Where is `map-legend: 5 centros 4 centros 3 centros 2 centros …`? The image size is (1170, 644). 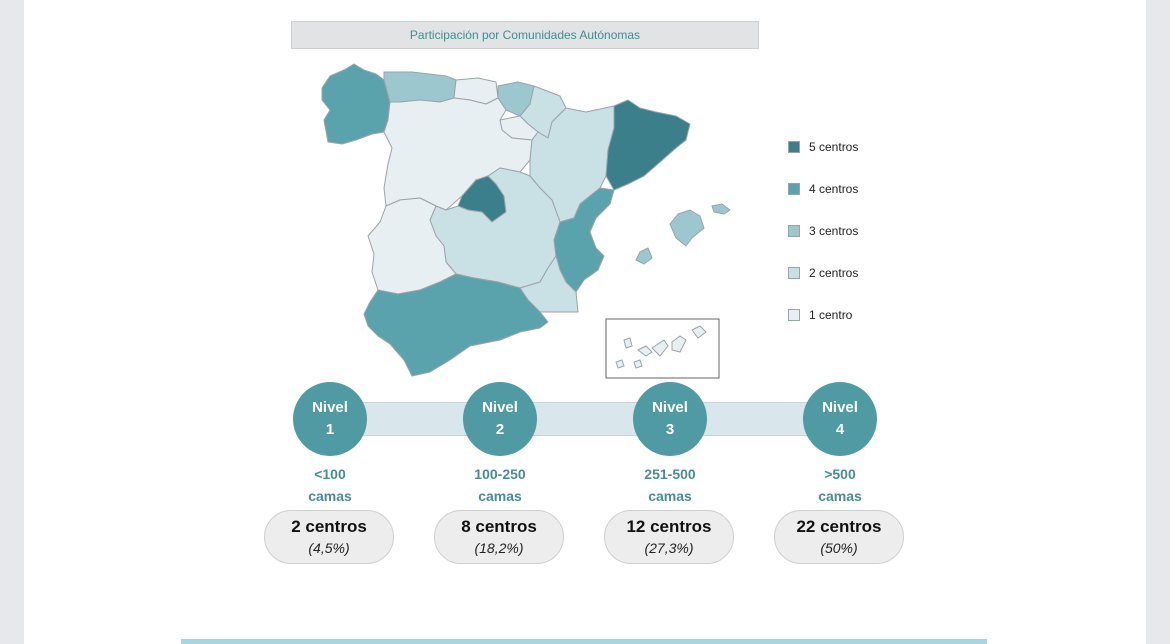
map-legend: 5 centros 4 centros 3 centros 2 centros … is located at coordinates (823, 231).